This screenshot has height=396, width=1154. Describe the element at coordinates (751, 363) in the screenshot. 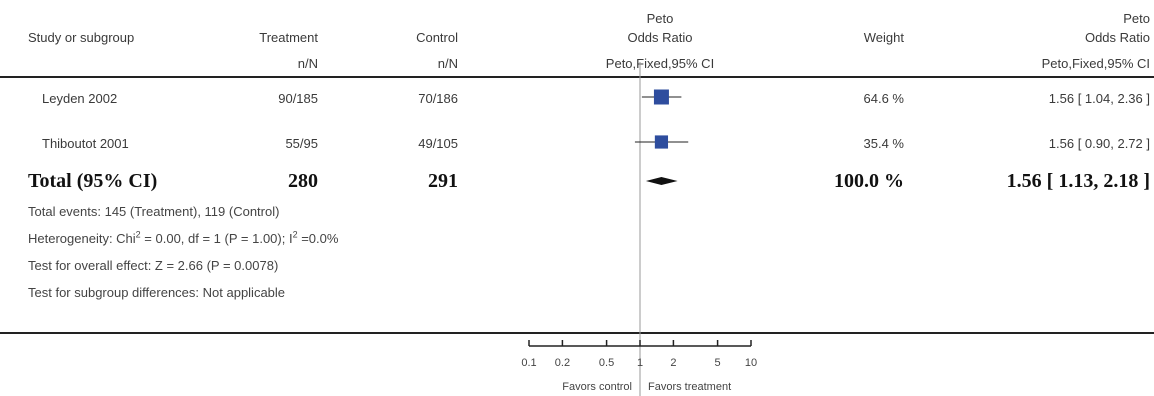

I see `x-tick-label: 10` at that location.